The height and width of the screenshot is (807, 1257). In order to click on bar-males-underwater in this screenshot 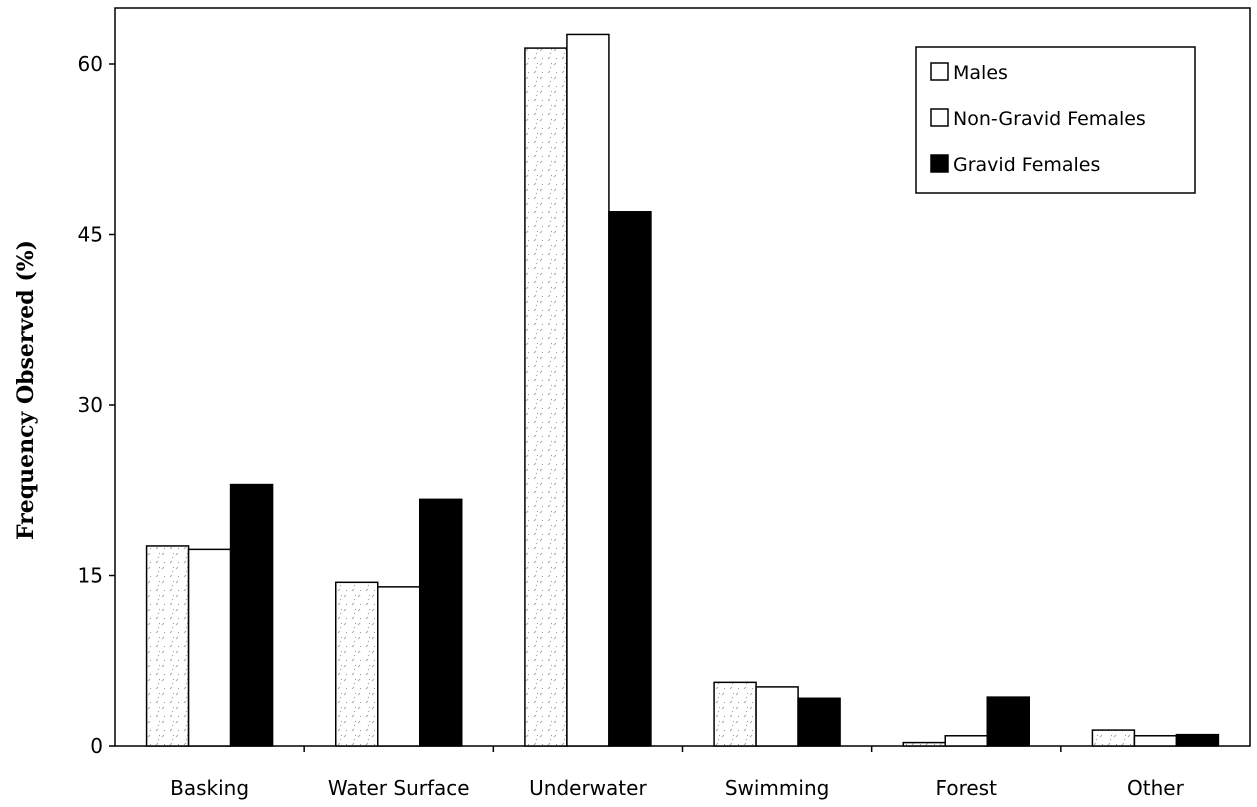, I will do `click(546, 397)`.